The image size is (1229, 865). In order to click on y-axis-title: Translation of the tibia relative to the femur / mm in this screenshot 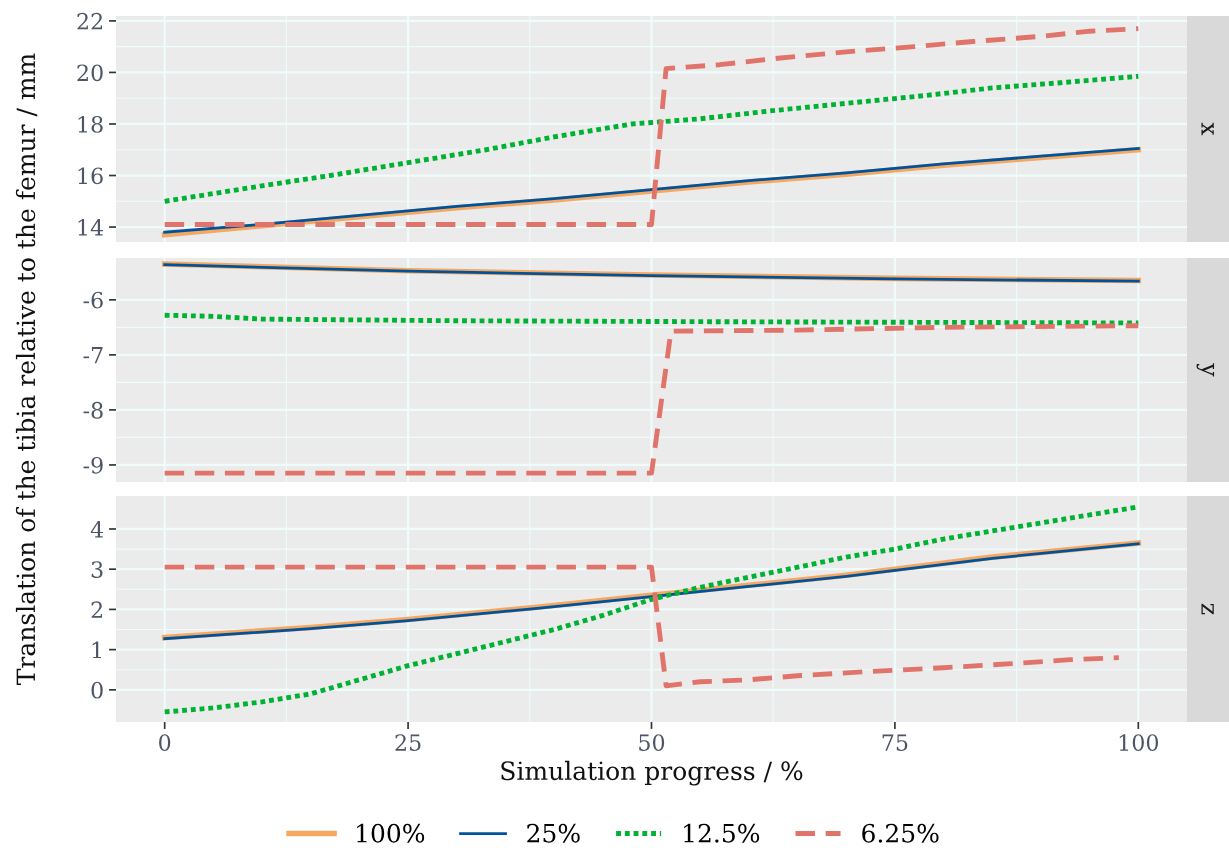, I will do `click(26, 369)`.